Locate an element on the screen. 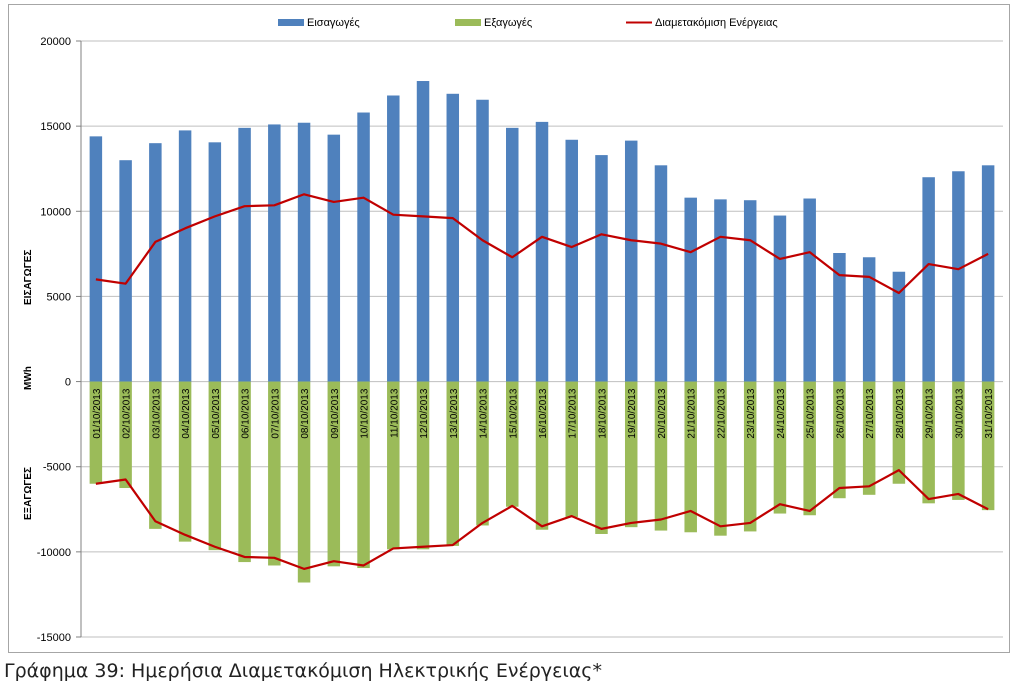 The image size is (1024, 689). category-label: 09/10/2013 is located at coordinates (335, 413).